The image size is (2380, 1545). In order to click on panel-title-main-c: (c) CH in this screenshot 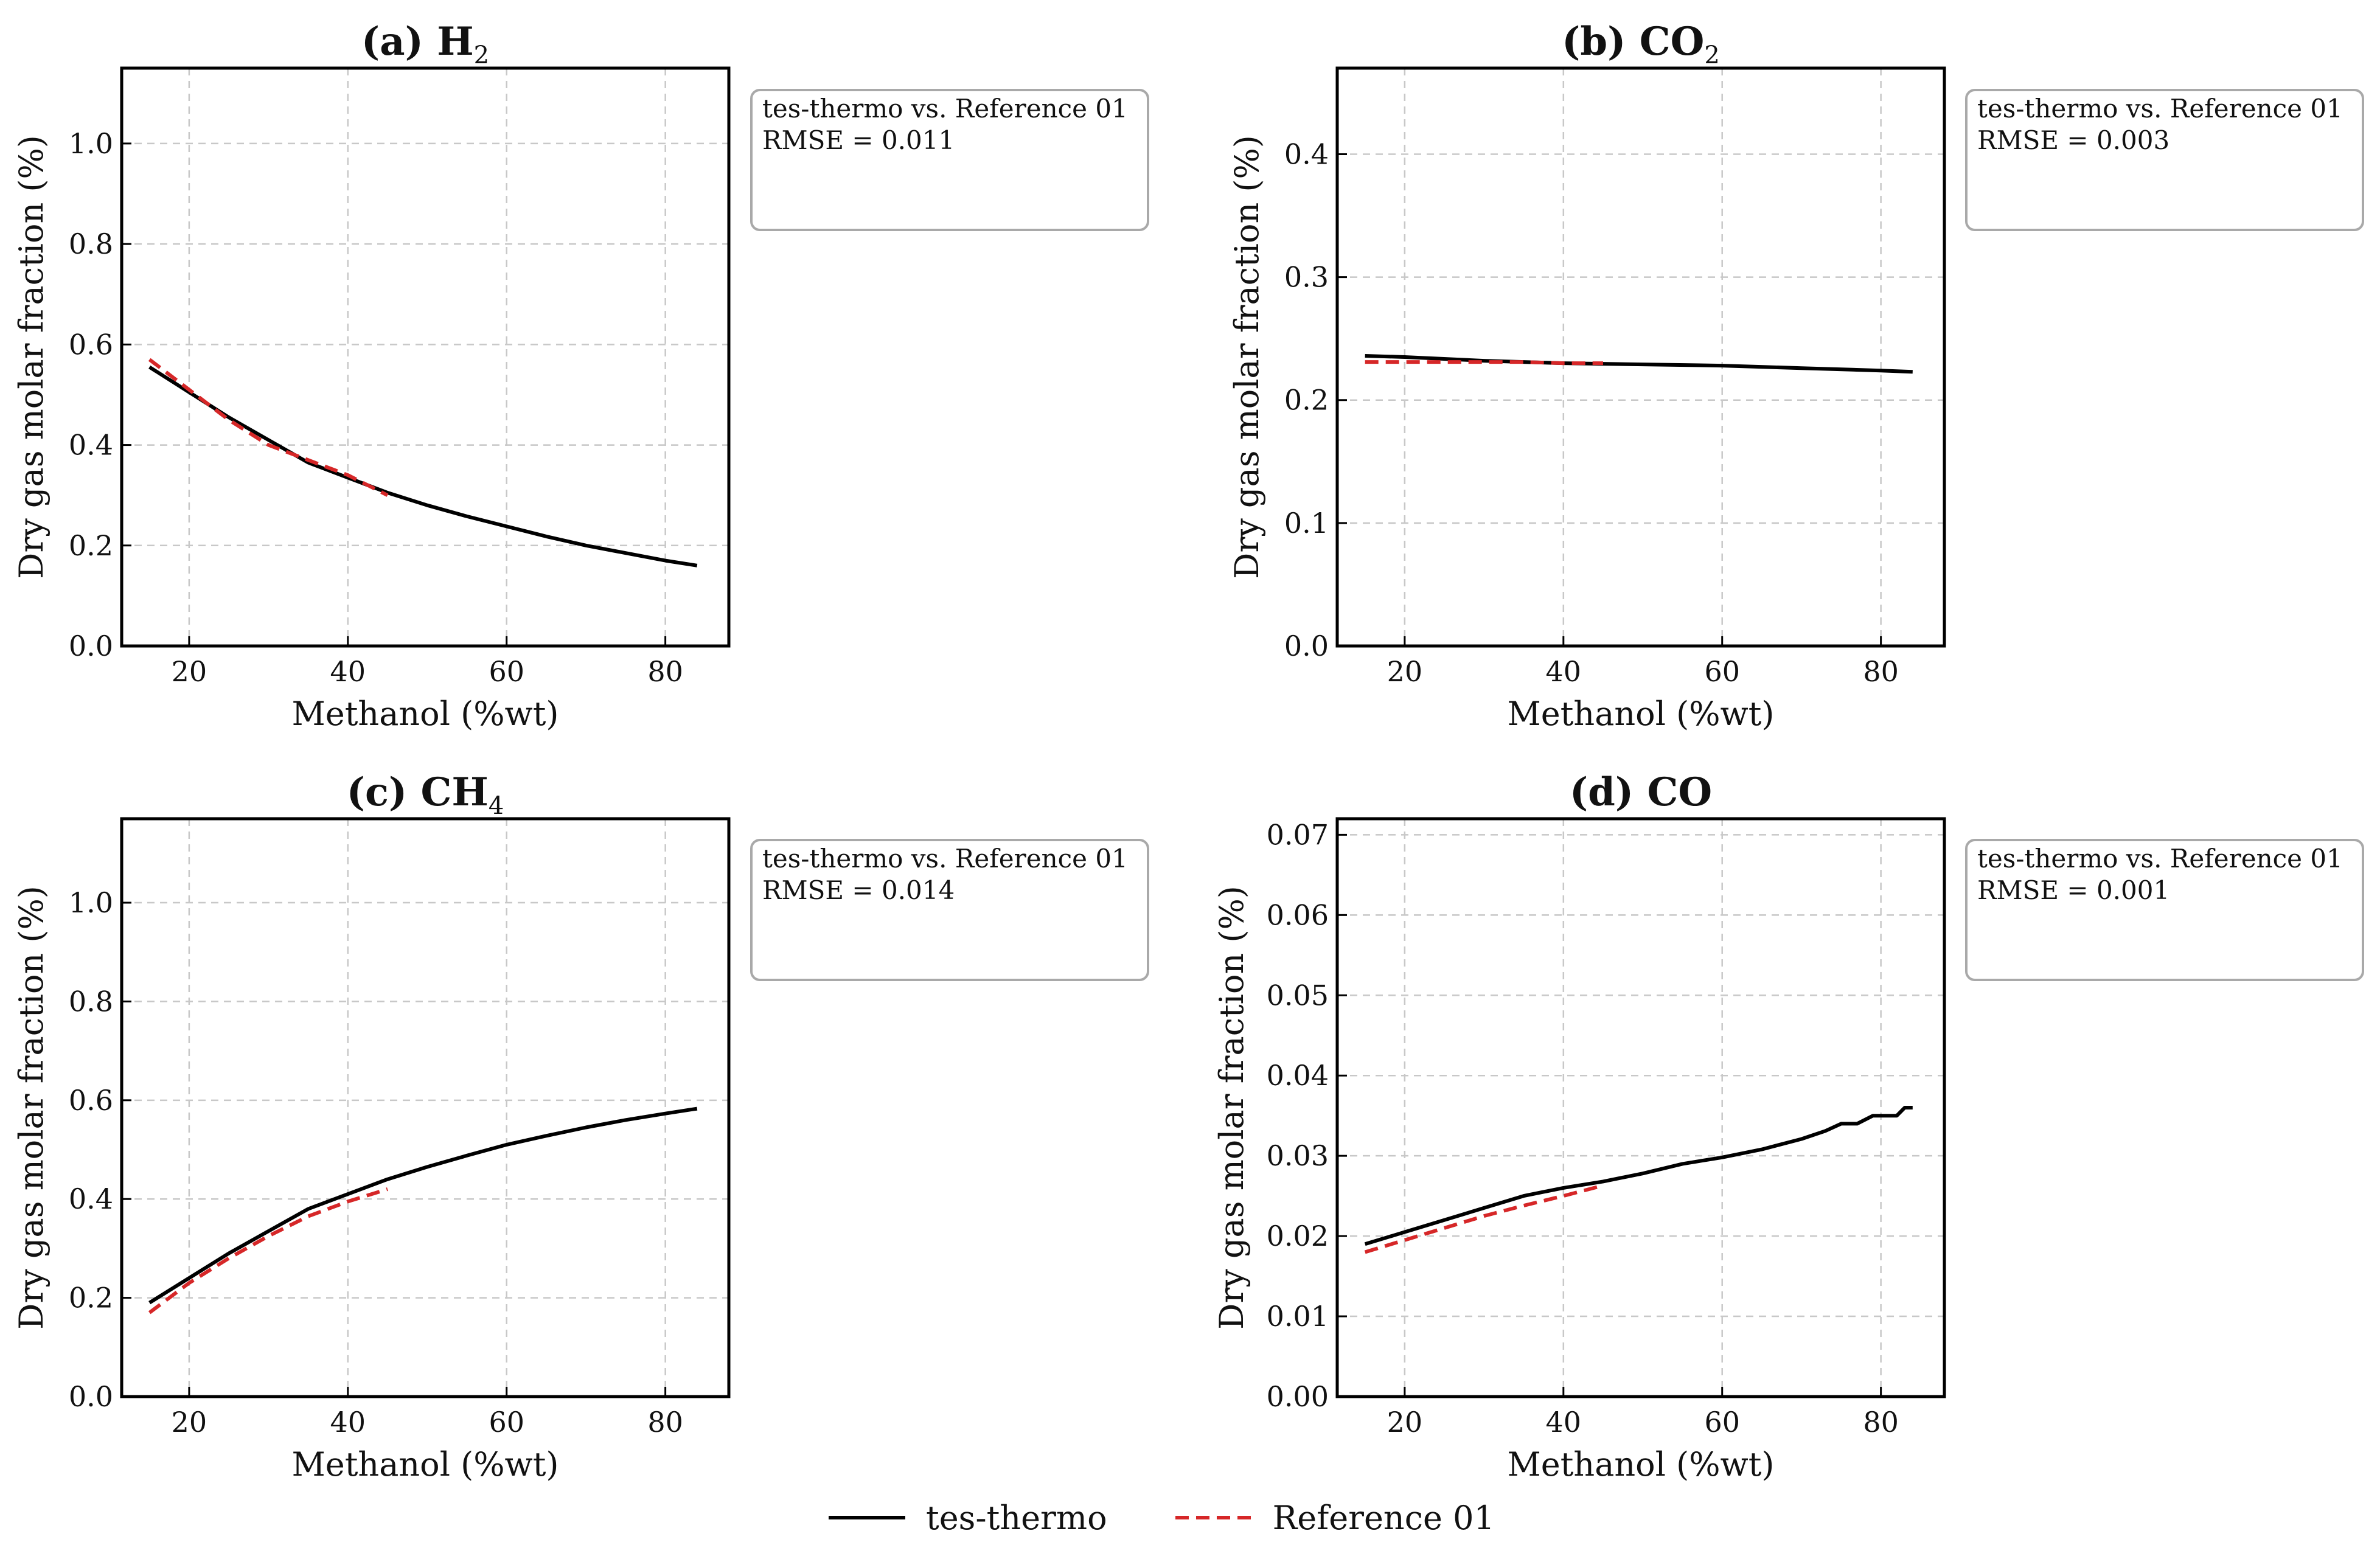, I will do `click(418, 792)`.